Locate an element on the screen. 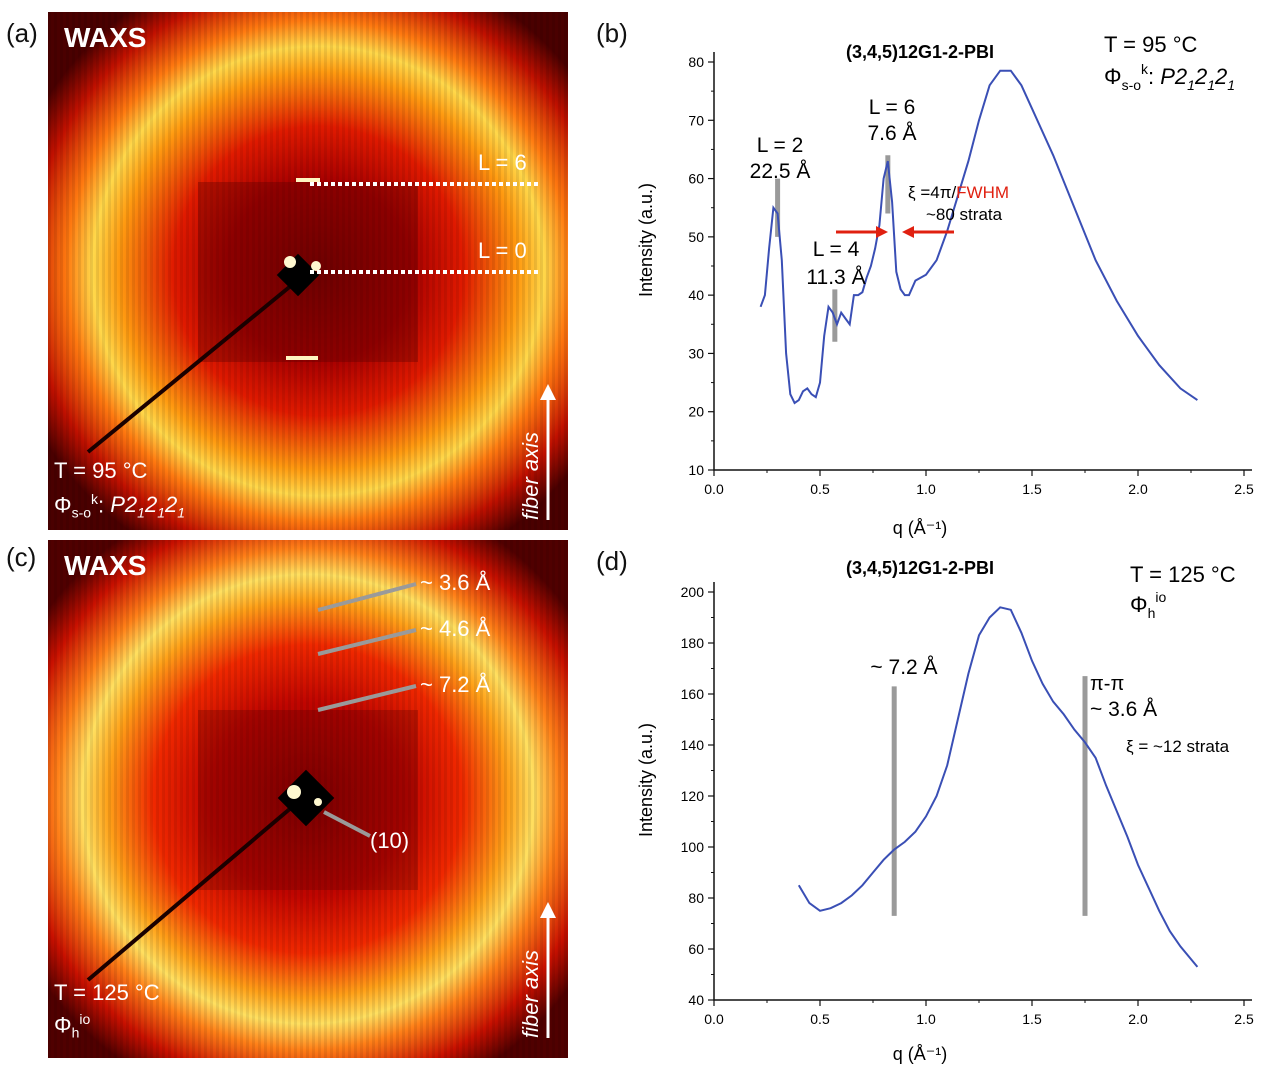 Image resolution: width=1269 pixels, height=1065 pixels. y-tick-label: 160 is located at coordinates (693, 694).